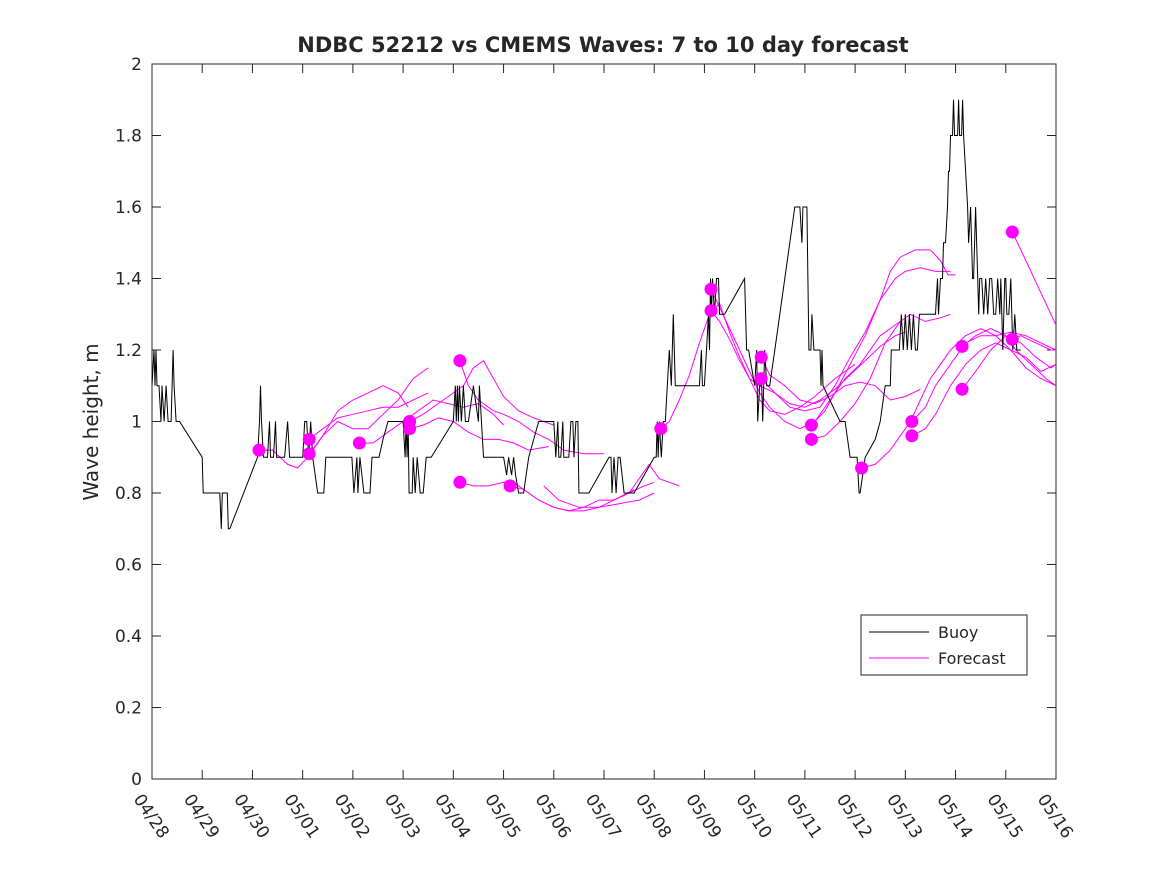 The width and height of the screenshot is (1167, 875). What do you see at coordinates (91, 421) in the screenshot?
I see `y-axis-label: Wave height, m` at bounding box center [91, 421].